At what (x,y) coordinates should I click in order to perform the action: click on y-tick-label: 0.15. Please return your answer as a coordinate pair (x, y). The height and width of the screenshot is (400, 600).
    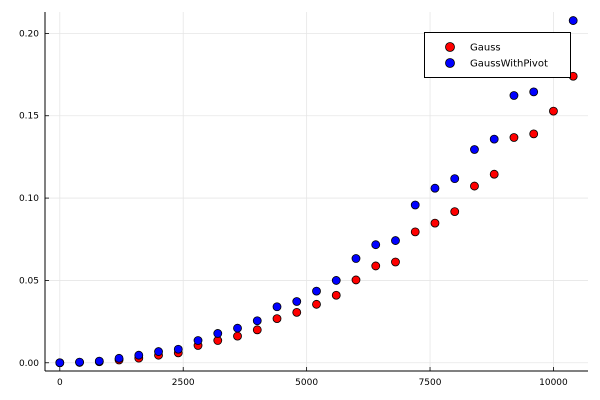
    Looking at the image, I should click on (29, 117).